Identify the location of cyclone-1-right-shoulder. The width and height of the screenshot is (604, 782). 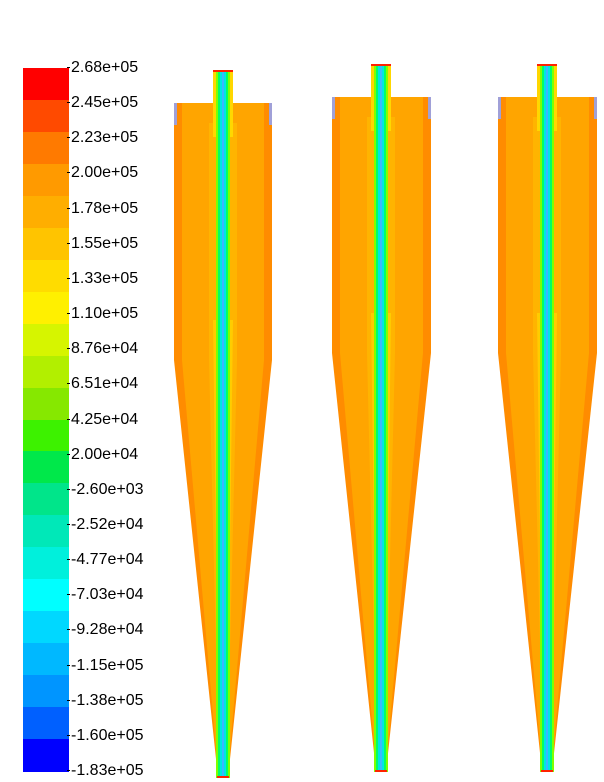
(270, 114).